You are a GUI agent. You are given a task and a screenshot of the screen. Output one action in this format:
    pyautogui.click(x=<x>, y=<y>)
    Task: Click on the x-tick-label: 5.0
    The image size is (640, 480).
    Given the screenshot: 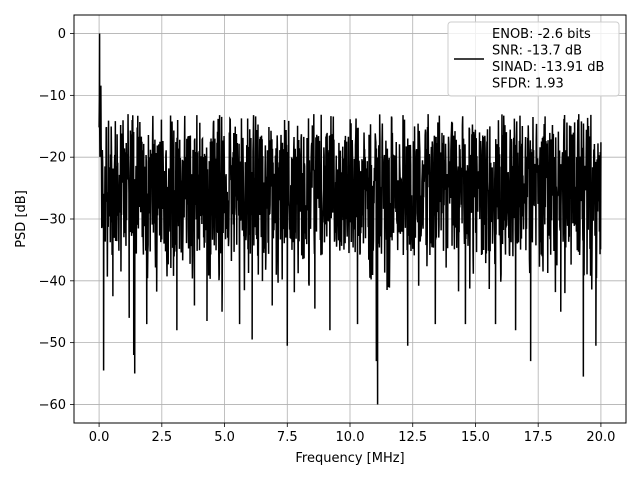 What is the action you would take?
    pyautogui.click(x=224, y=437)
    